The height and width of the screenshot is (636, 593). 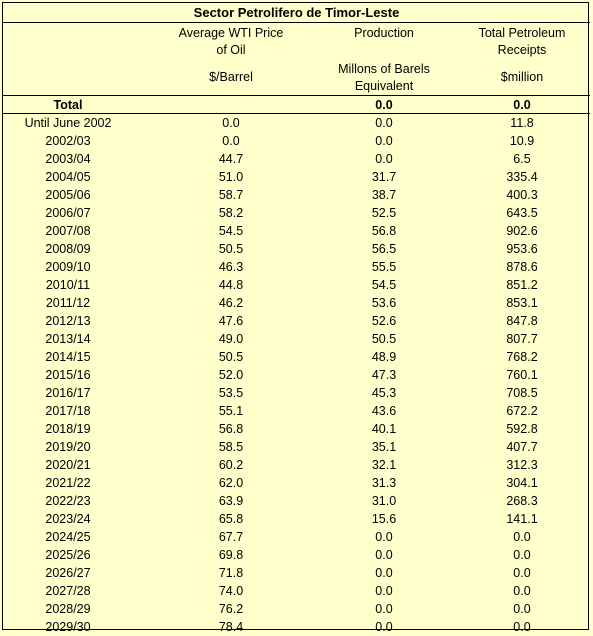 I want to click on row-price: 60.2, so click(x=231, y=465).